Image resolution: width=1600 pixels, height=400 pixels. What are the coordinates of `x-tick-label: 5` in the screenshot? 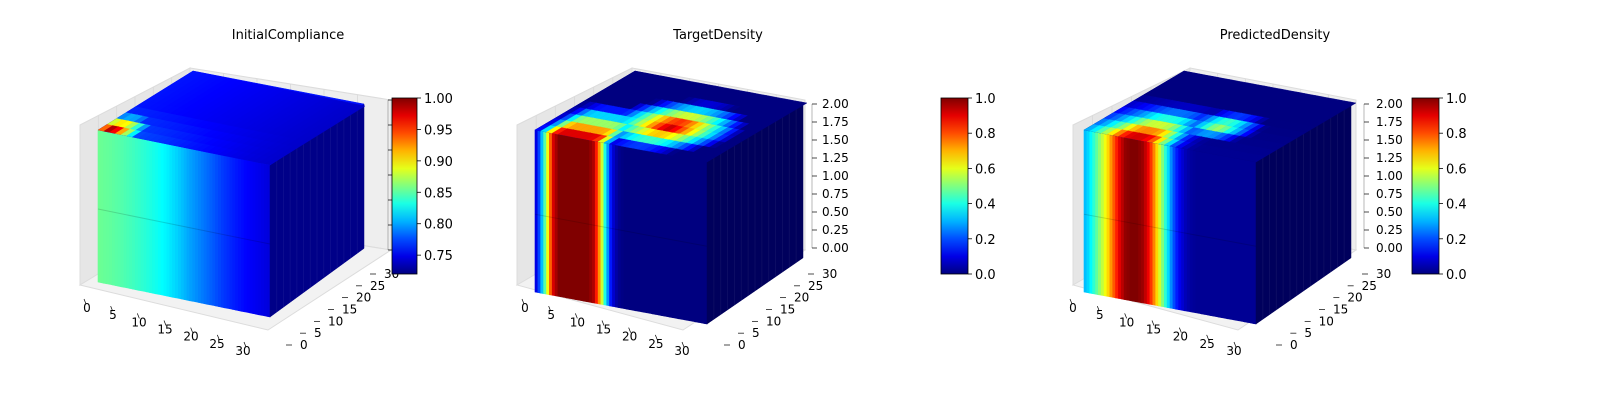 It's located at (551, 315).